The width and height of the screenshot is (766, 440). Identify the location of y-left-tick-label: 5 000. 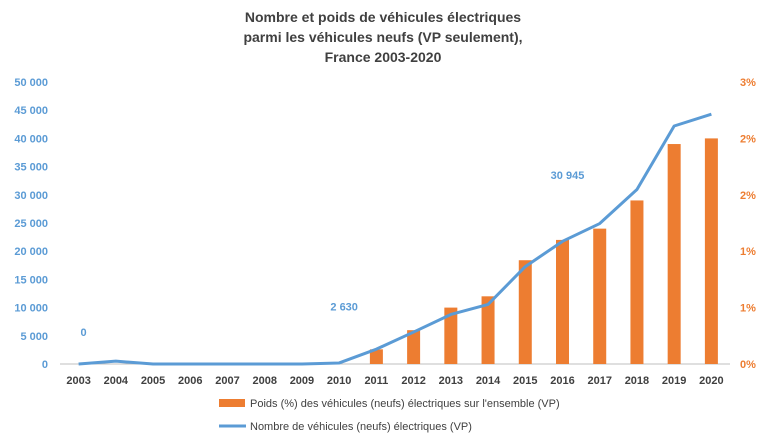
(34, 337).